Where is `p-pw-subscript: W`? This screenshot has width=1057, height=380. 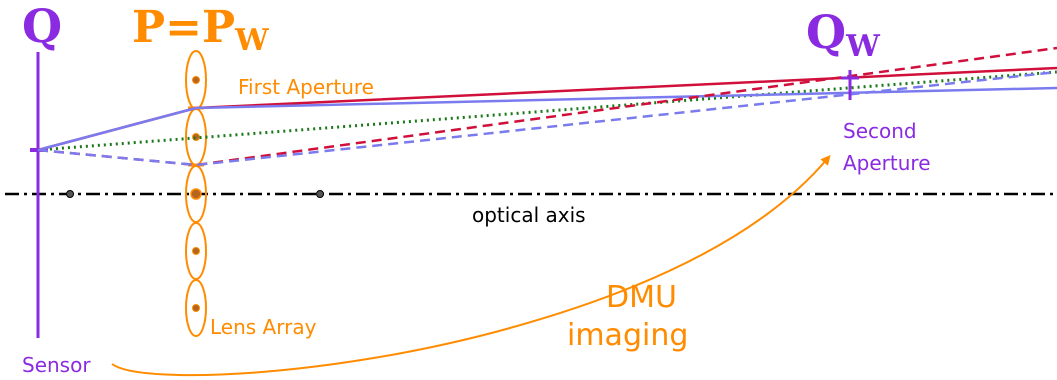 p-pw-subscript: W is located at coordinates (252, 40).